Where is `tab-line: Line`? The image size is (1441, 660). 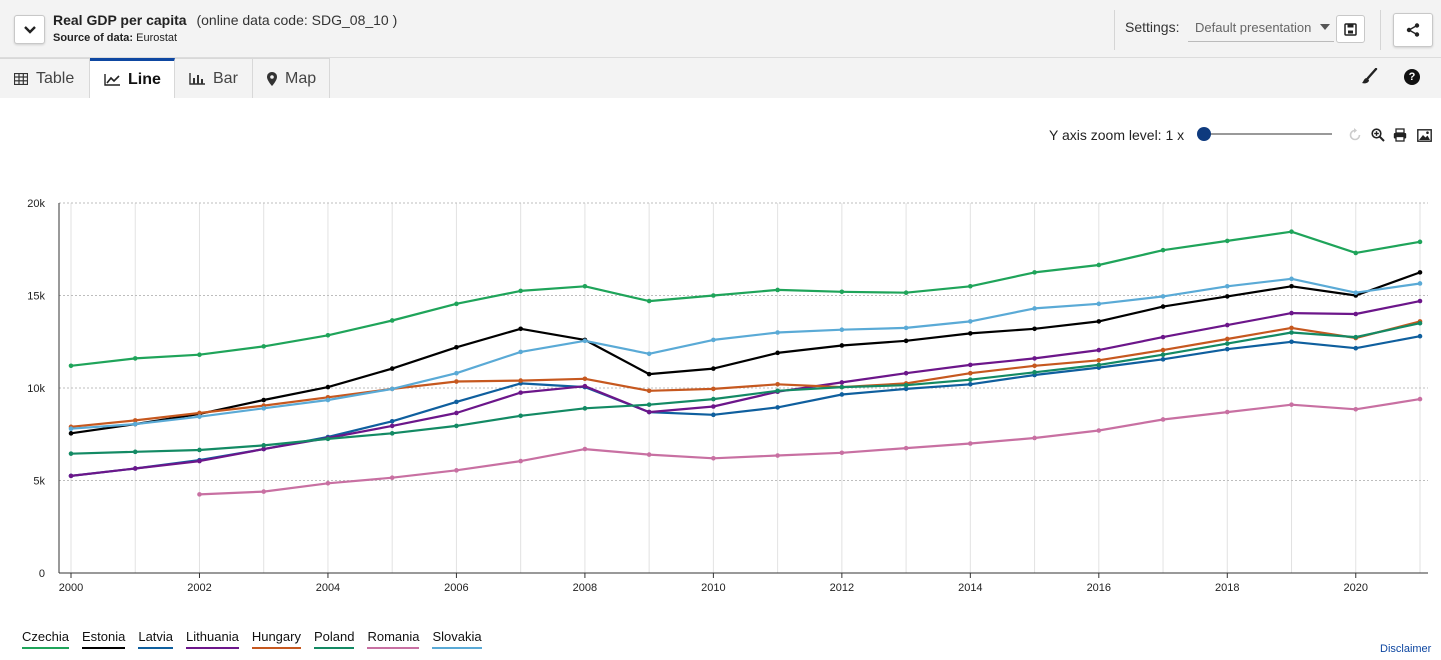
tab-line: Line is located at coordinates (132, 78).